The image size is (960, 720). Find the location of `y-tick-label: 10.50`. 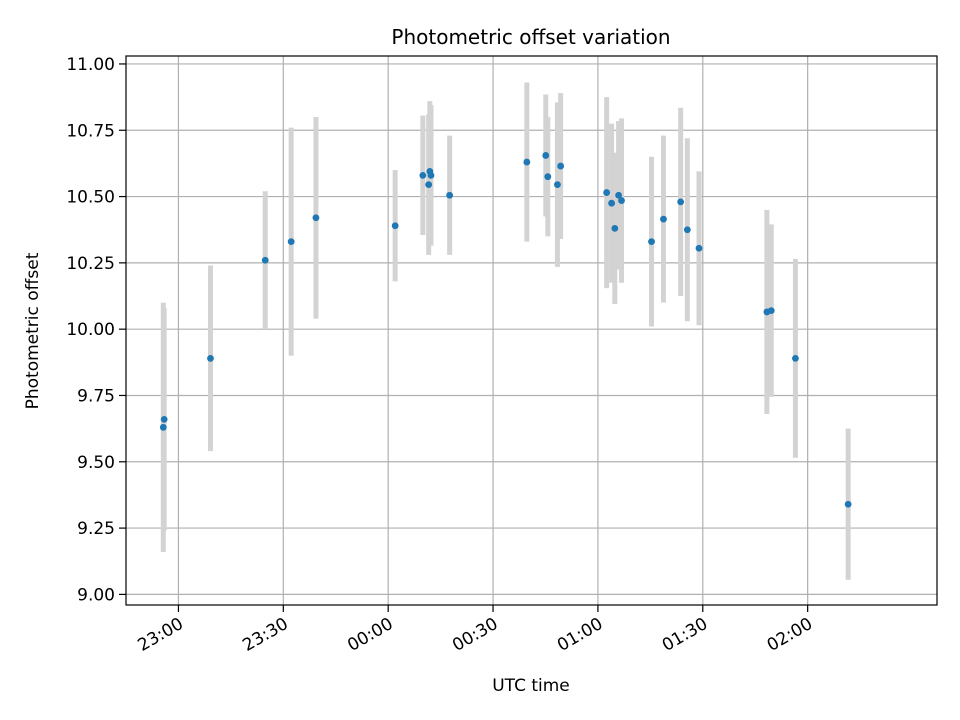

y-tick-label: 10.50 is located at coordinates (90, 198).